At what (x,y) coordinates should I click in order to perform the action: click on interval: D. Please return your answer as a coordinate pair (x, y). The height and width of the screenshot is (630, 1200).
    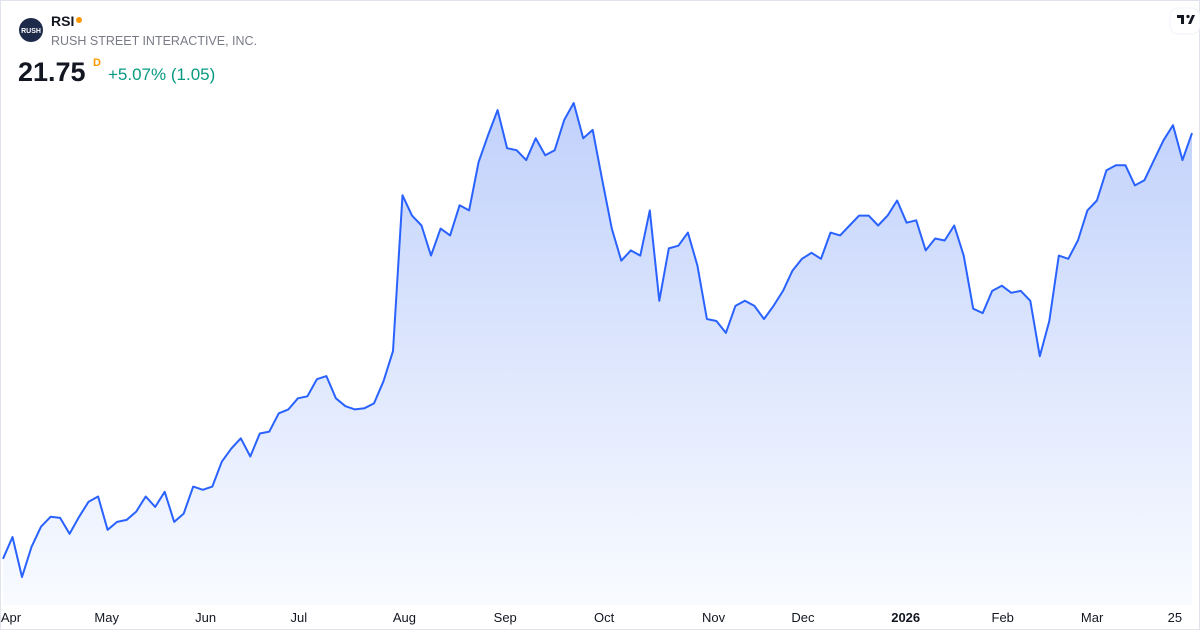
    Looking at the image, I should click on (97, 63).